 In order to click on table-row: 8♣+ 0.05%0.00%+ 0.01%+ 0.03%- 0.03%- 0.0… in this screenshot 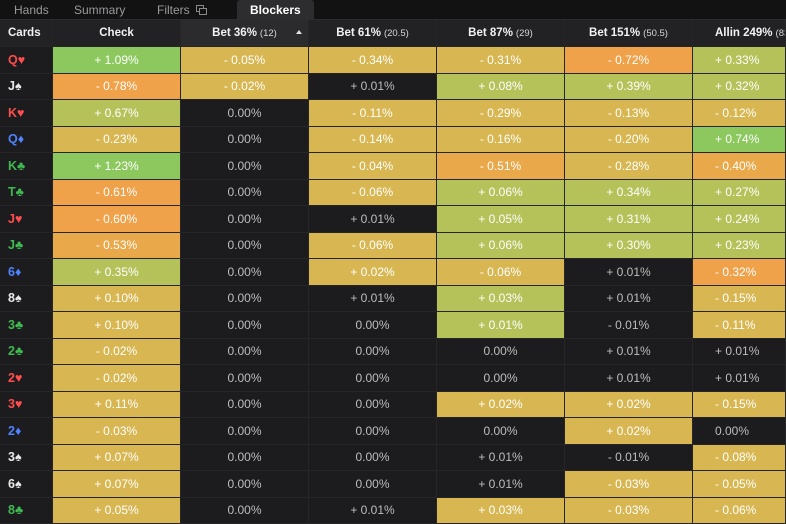, I will do `click(393, 511)`.